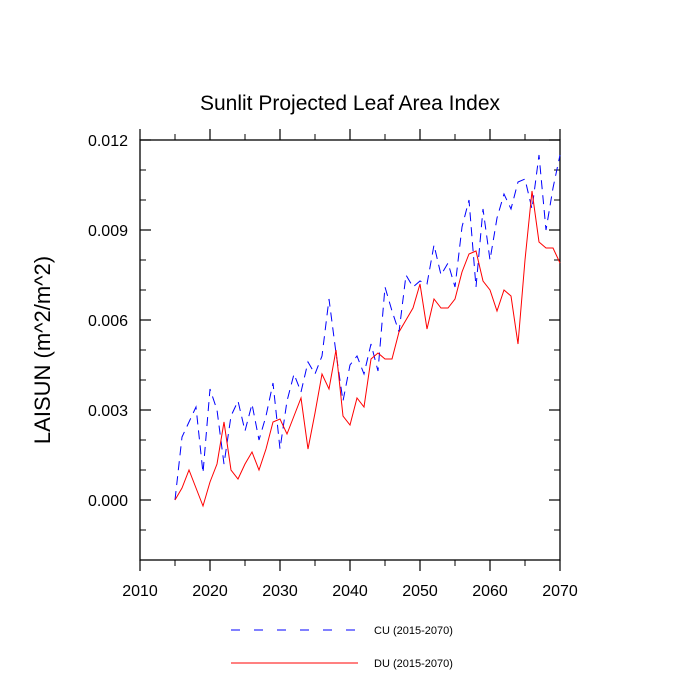 The width and height of the screenshot is (700, 700). What do you see at coordinates (108, 411) in the screenshot?
I see `y-tick-label: 0.003` at bounding box center [108, 411].